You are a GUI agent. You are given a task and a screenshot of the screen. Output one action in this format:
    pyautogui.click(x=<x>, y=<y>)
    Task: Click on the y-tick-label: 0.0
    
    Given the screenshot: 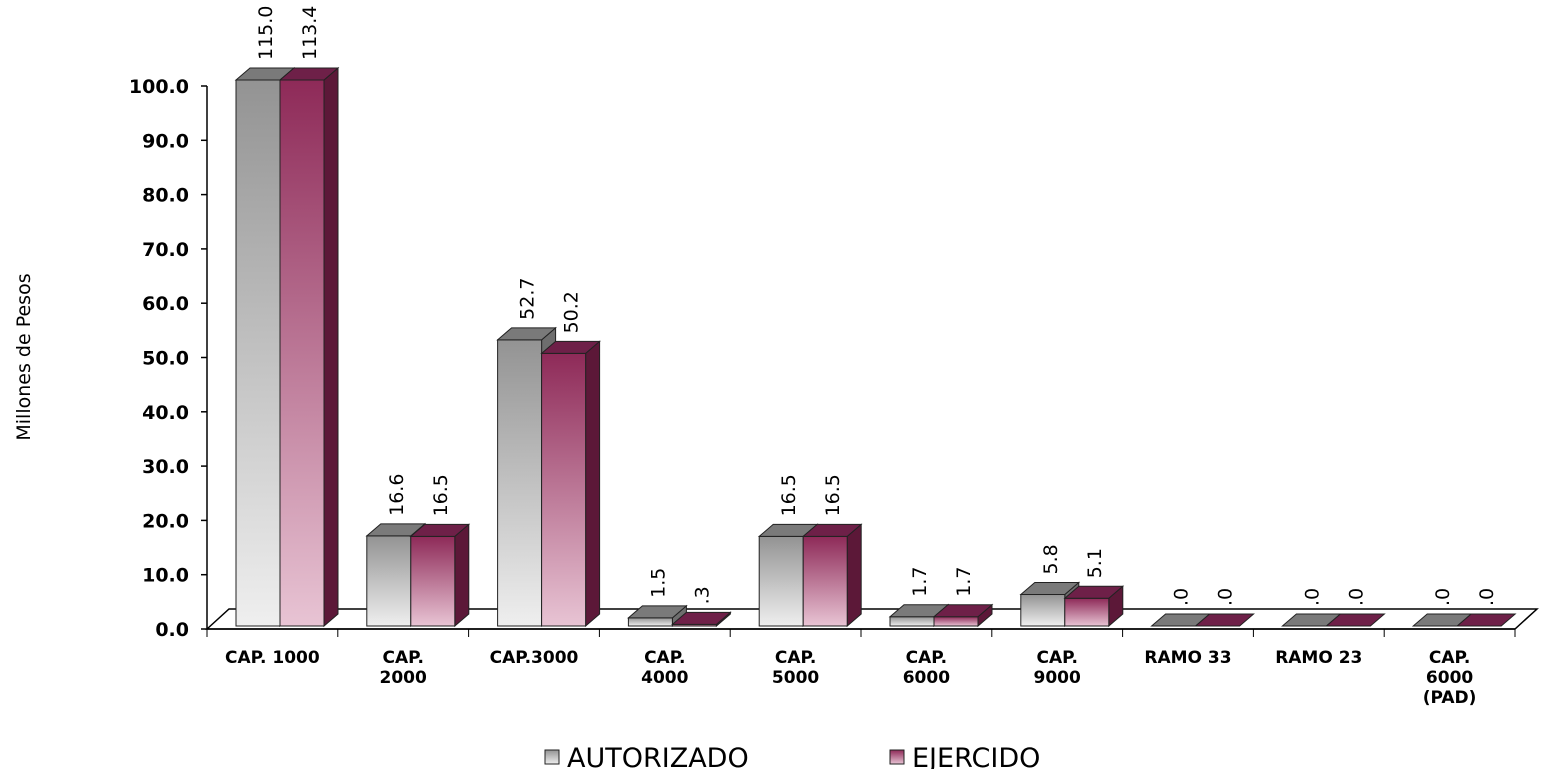 What is the action you would take?
    pyautogui.click(x=172, y=630)
    